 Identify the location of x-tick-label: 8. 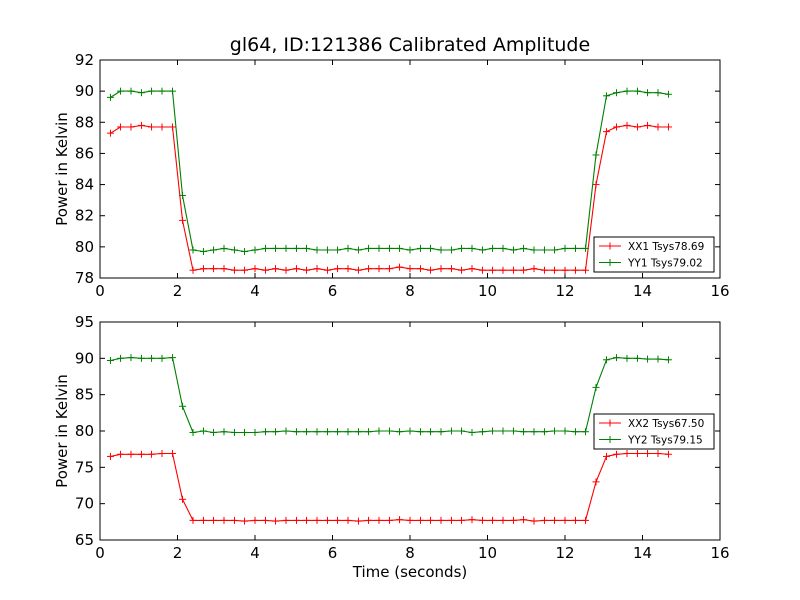
(410, 291).